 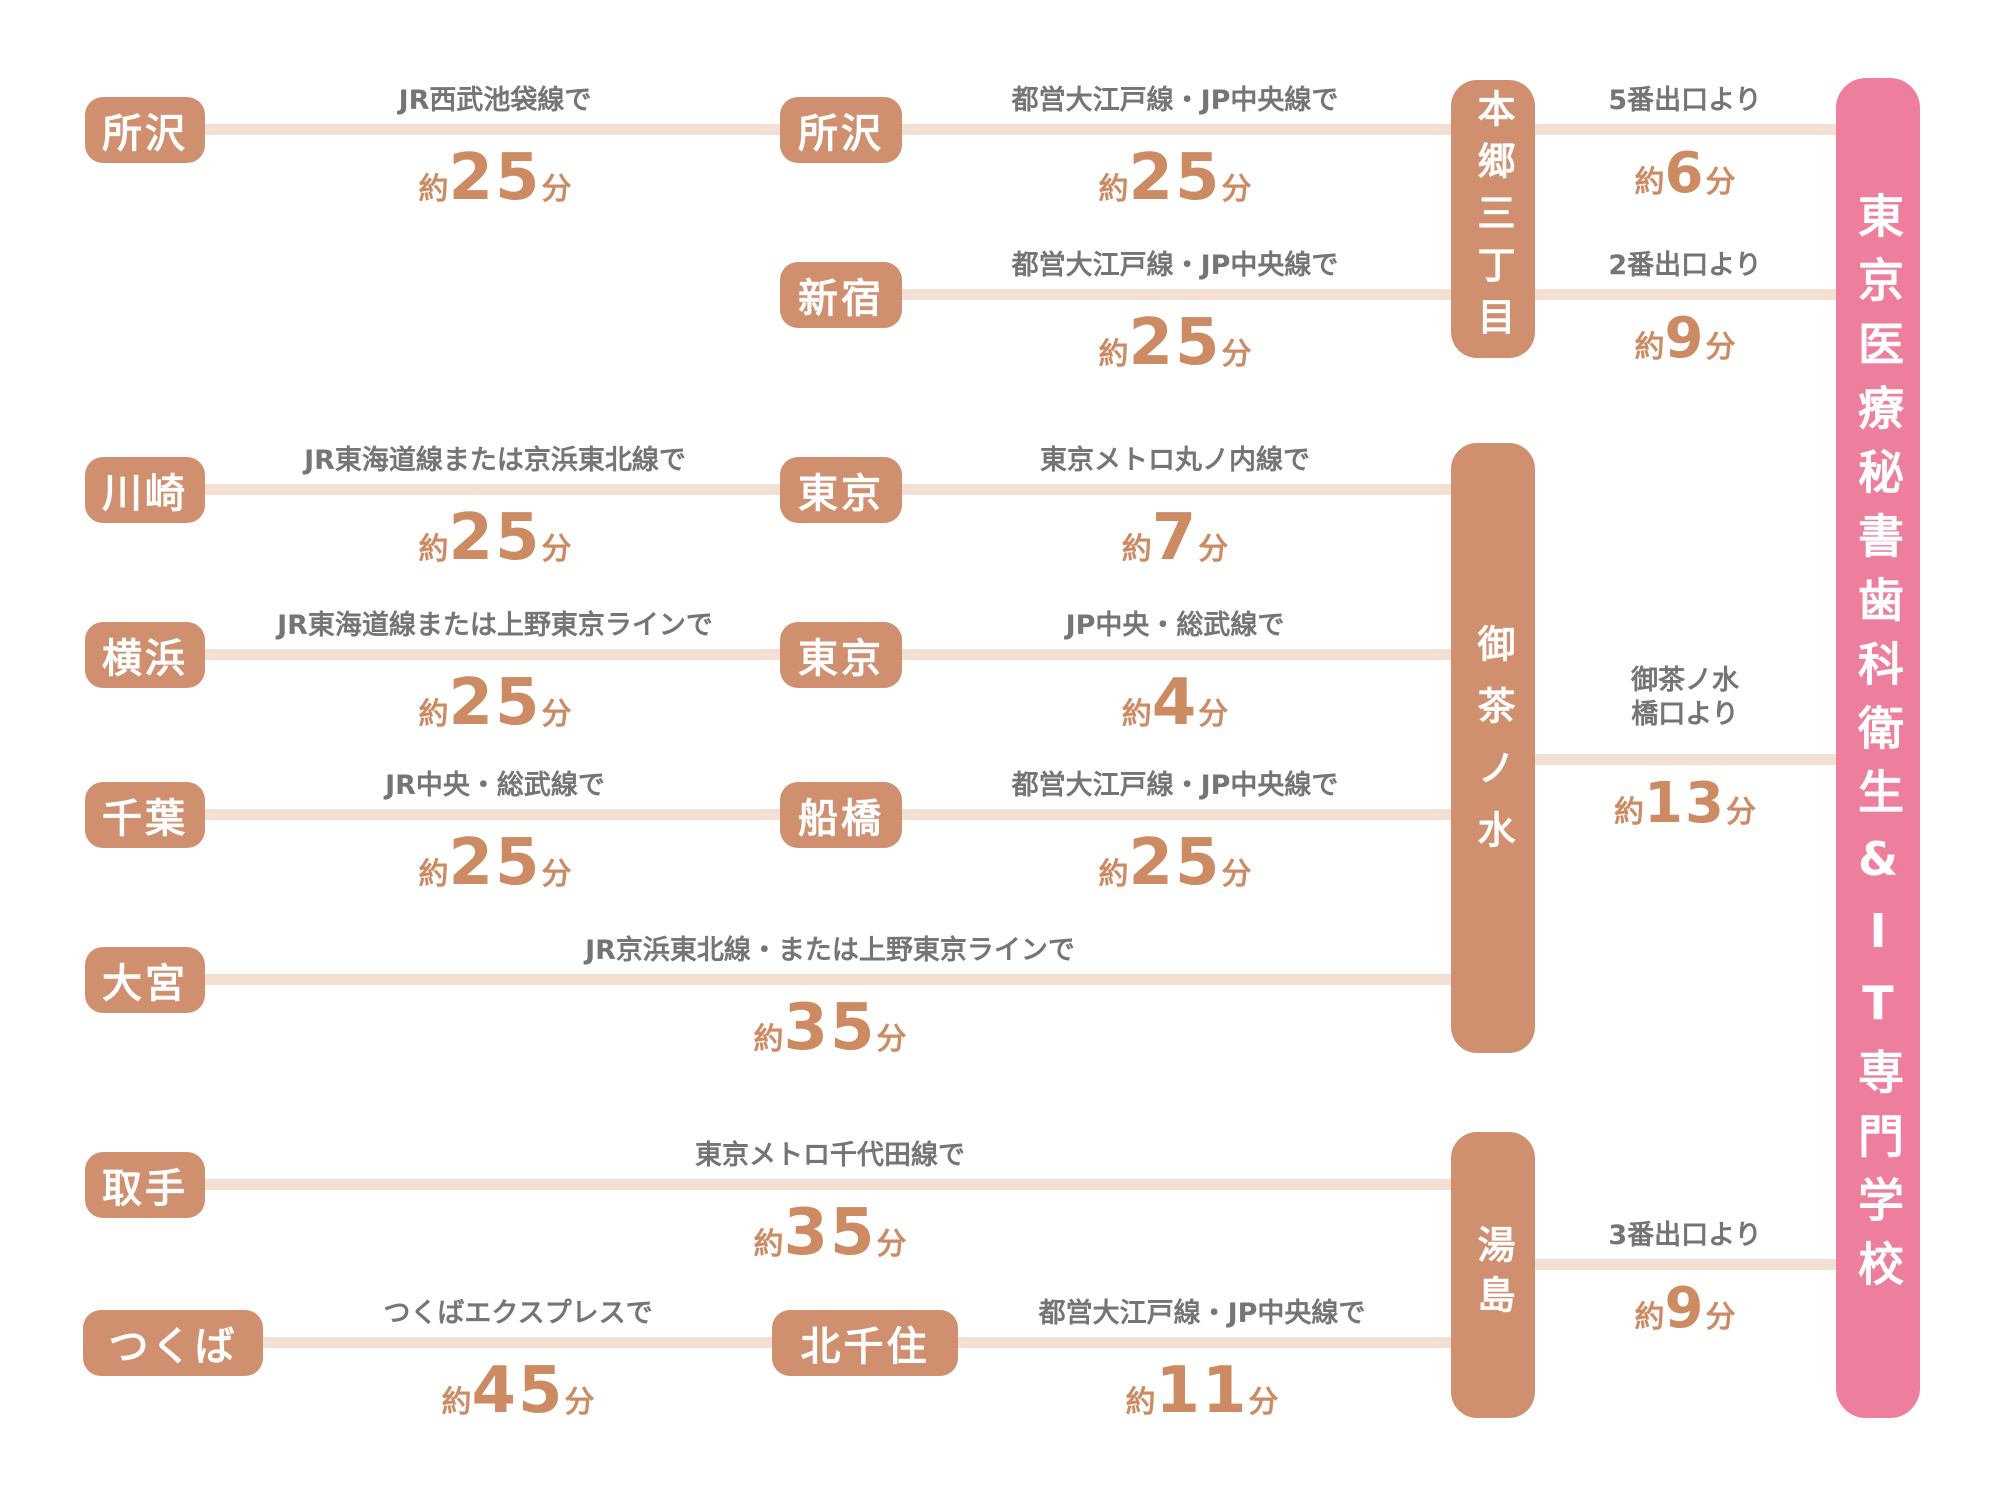 What do you see at coordinates (1175, 129) in the screenshot?
I see `route-line-tokorozawa-leg2` at bounding box center [1175, 129].